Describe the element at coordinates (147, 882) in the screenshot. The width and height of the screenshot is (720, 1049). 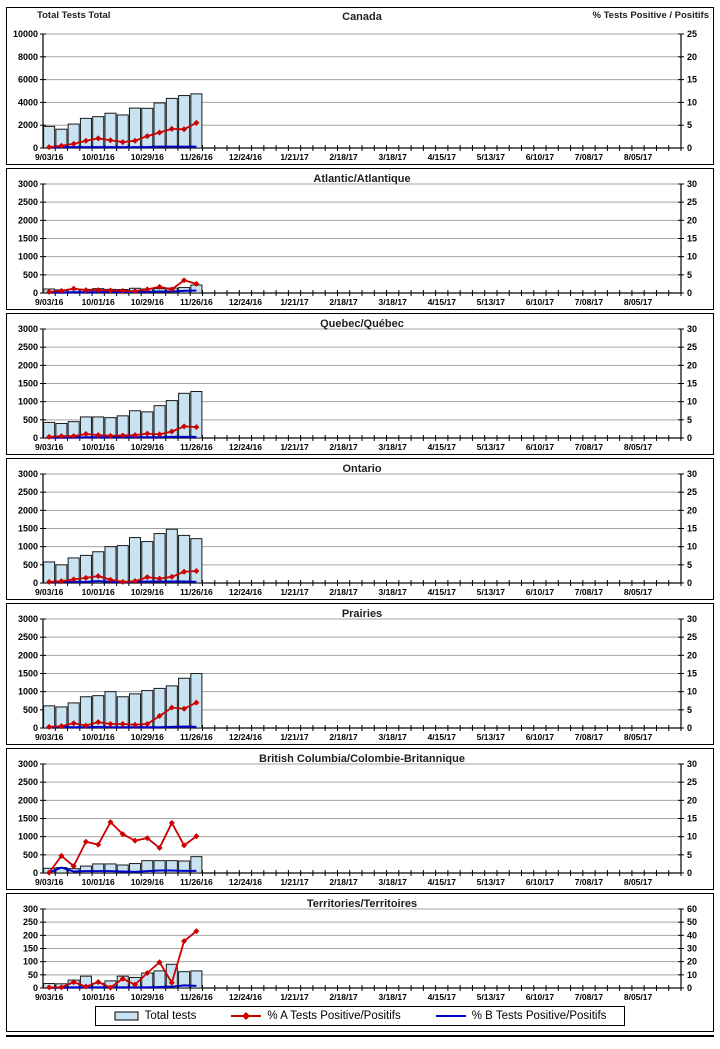
I see `x-tick-label: 10/29/16` at that location.